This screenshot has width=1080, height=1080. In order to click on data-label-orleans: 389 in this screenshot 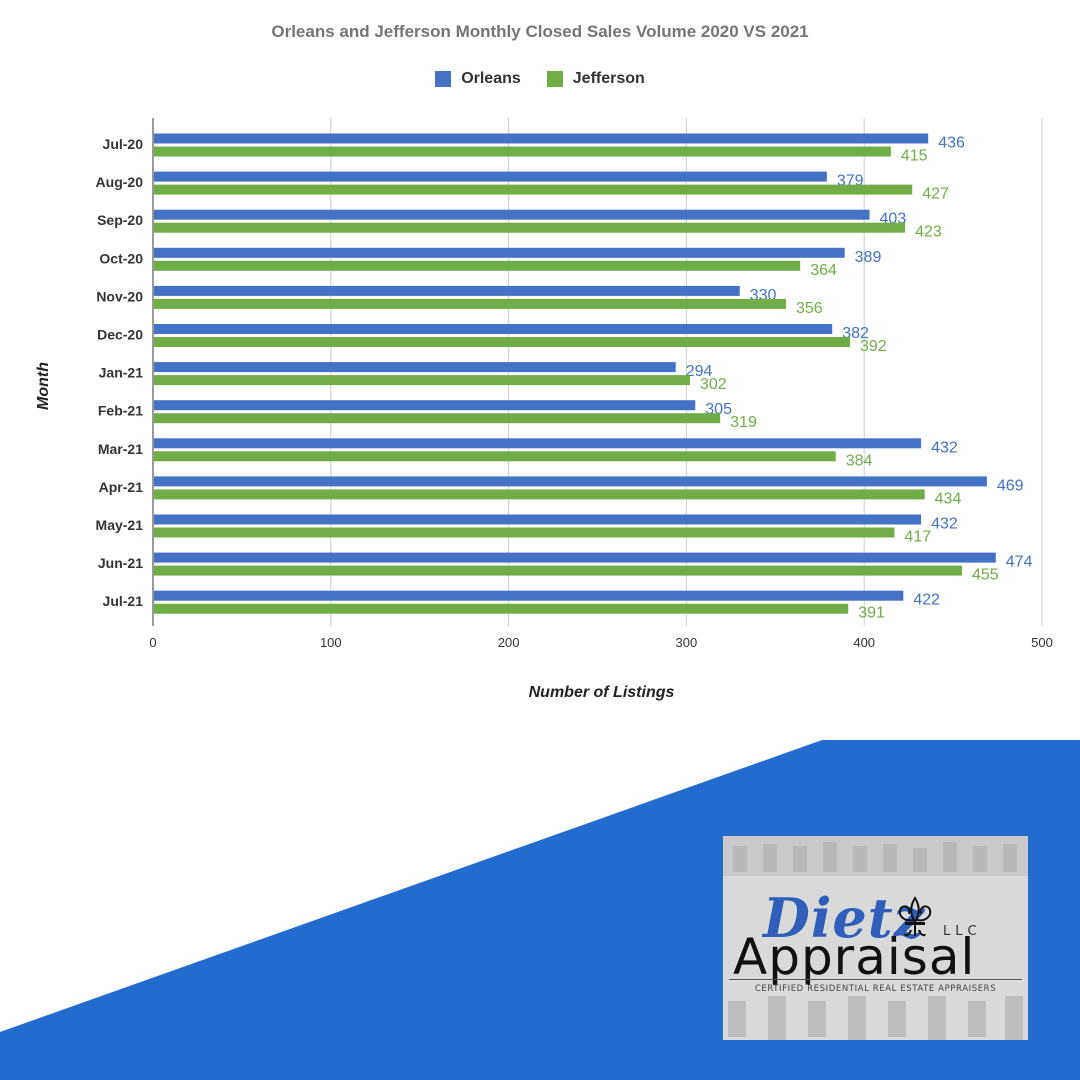, I will do `click(868, 257)`.